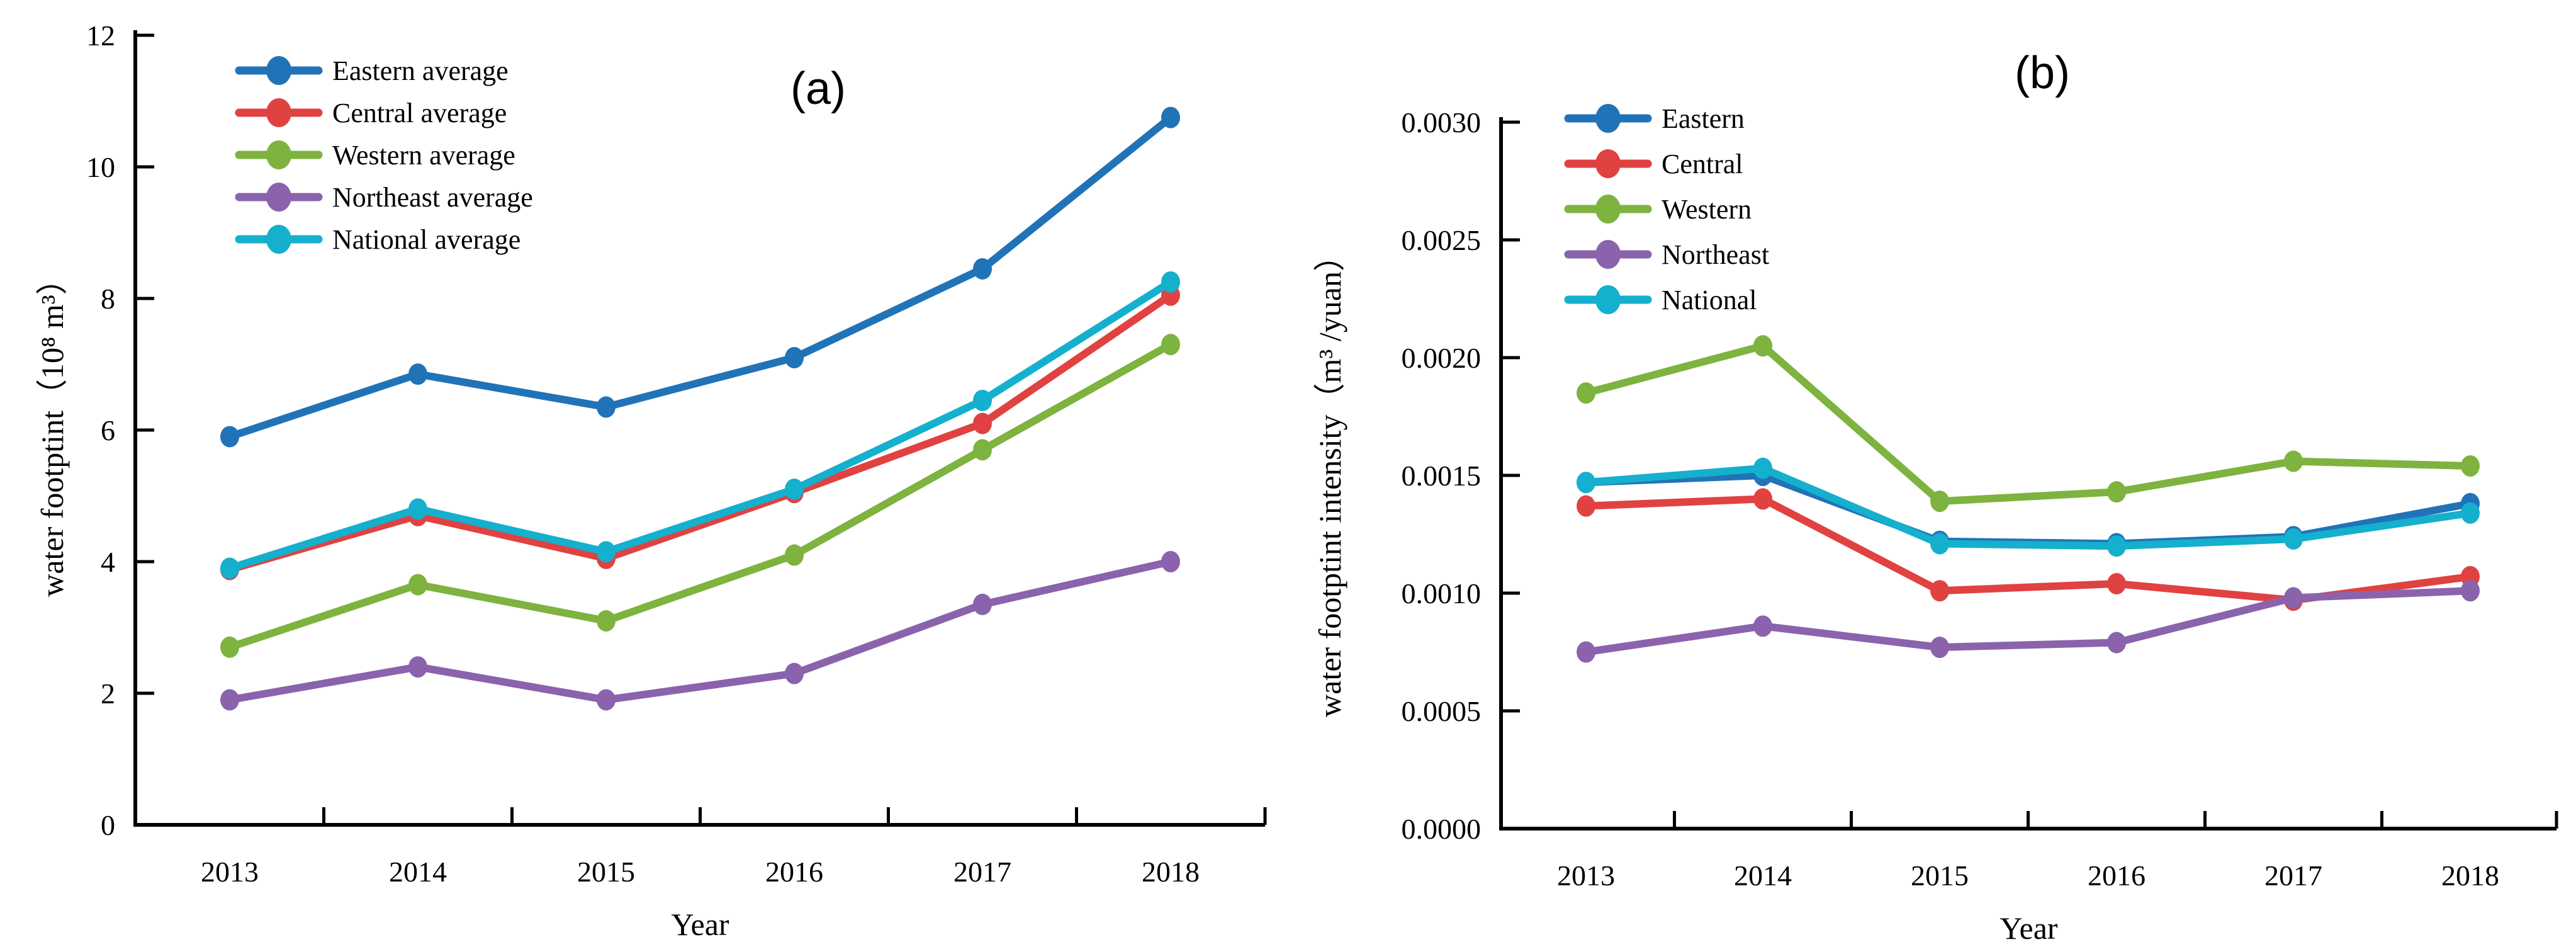  Describe the element at coordinates (1653, 164) in the screenshot. I see `legend-item: Central` at that location.